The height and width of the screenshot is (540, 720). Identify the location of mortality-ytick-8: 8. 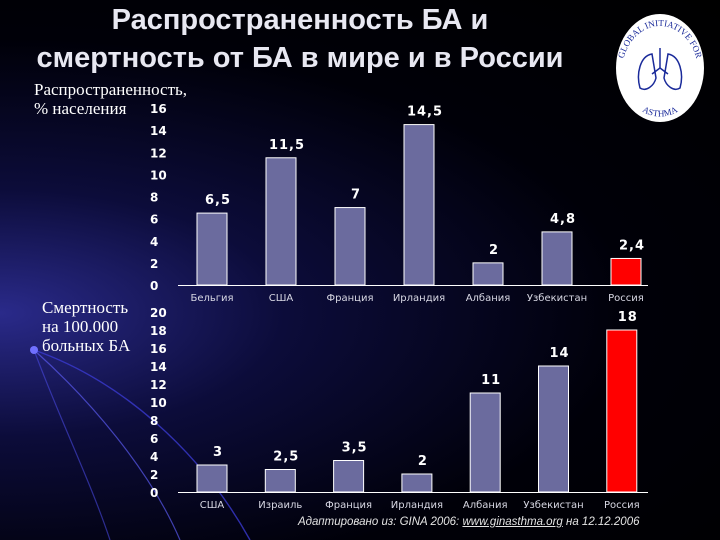
(154, 421).